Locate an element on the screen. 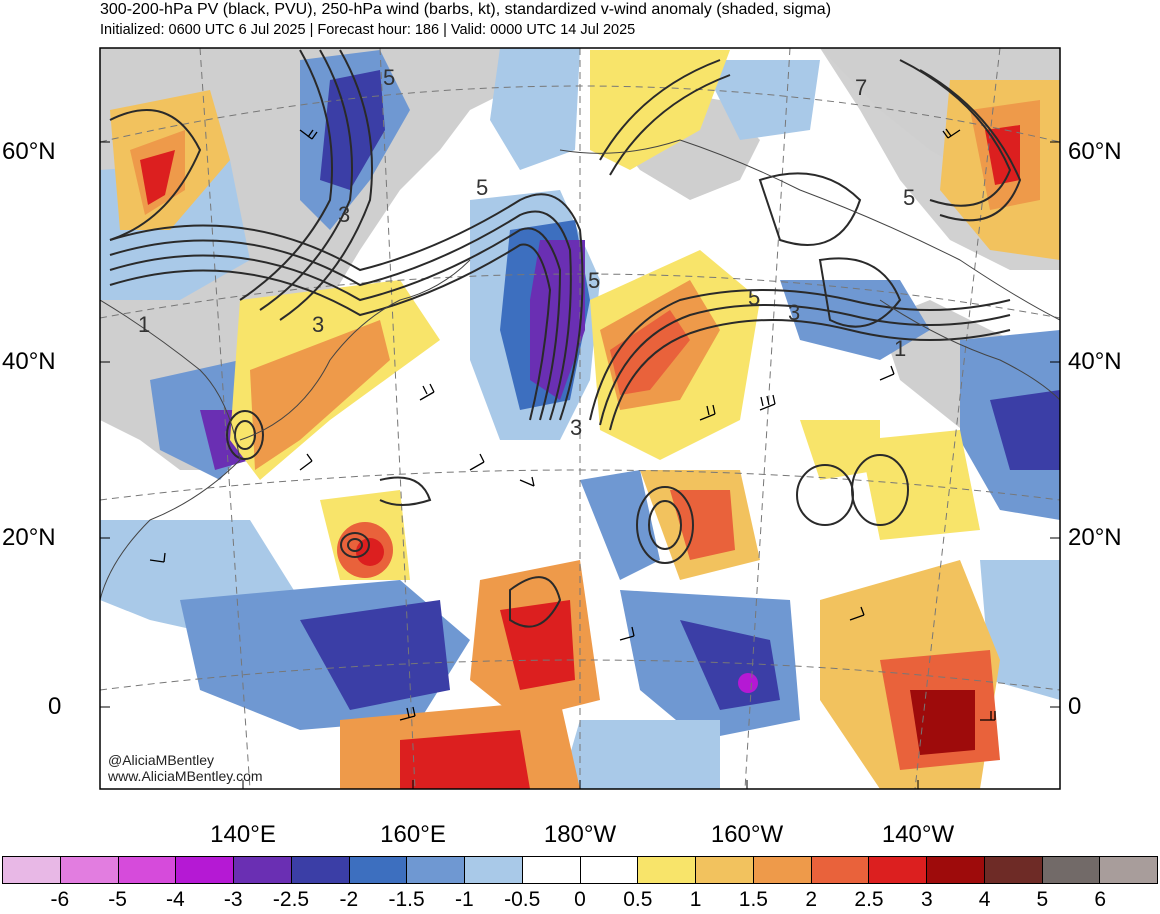  lat-label-left: 20°N is located at coordinates (29, 537).